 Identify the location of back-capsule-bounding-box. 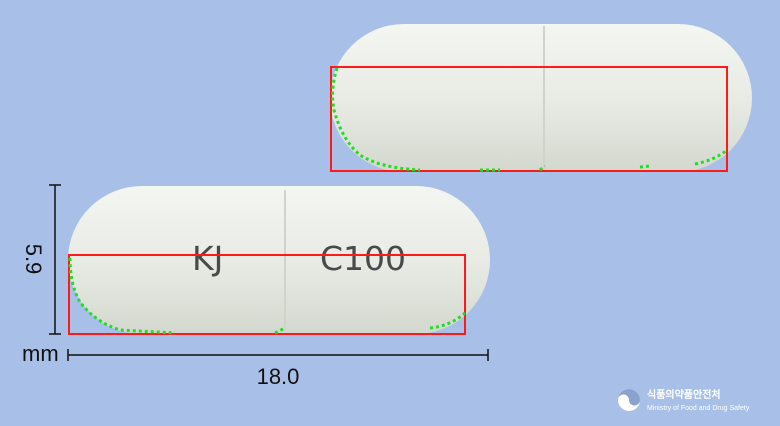
(529, 119).